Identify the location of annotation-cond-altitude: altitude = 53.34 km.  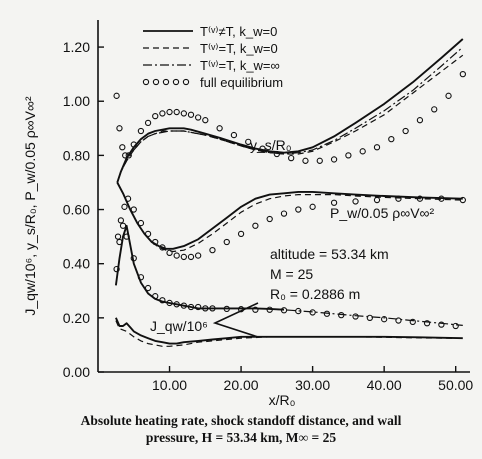
(329, 254).